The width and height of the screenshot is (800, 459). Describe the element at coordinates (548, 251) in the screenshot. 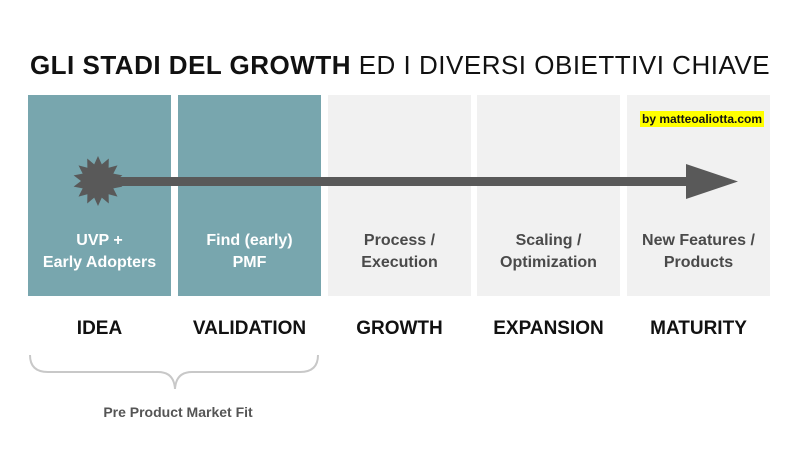

I see `column-description: Scaling / Optimization` at that location.